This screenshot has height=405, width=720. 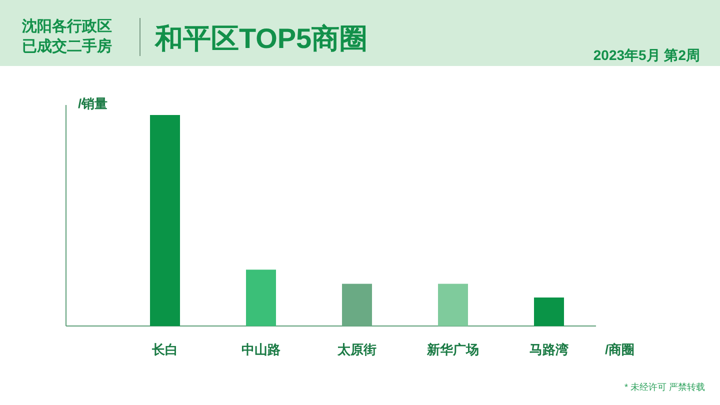 I want to click on x-tick-label: 太原街, so click(x=356, y=349).